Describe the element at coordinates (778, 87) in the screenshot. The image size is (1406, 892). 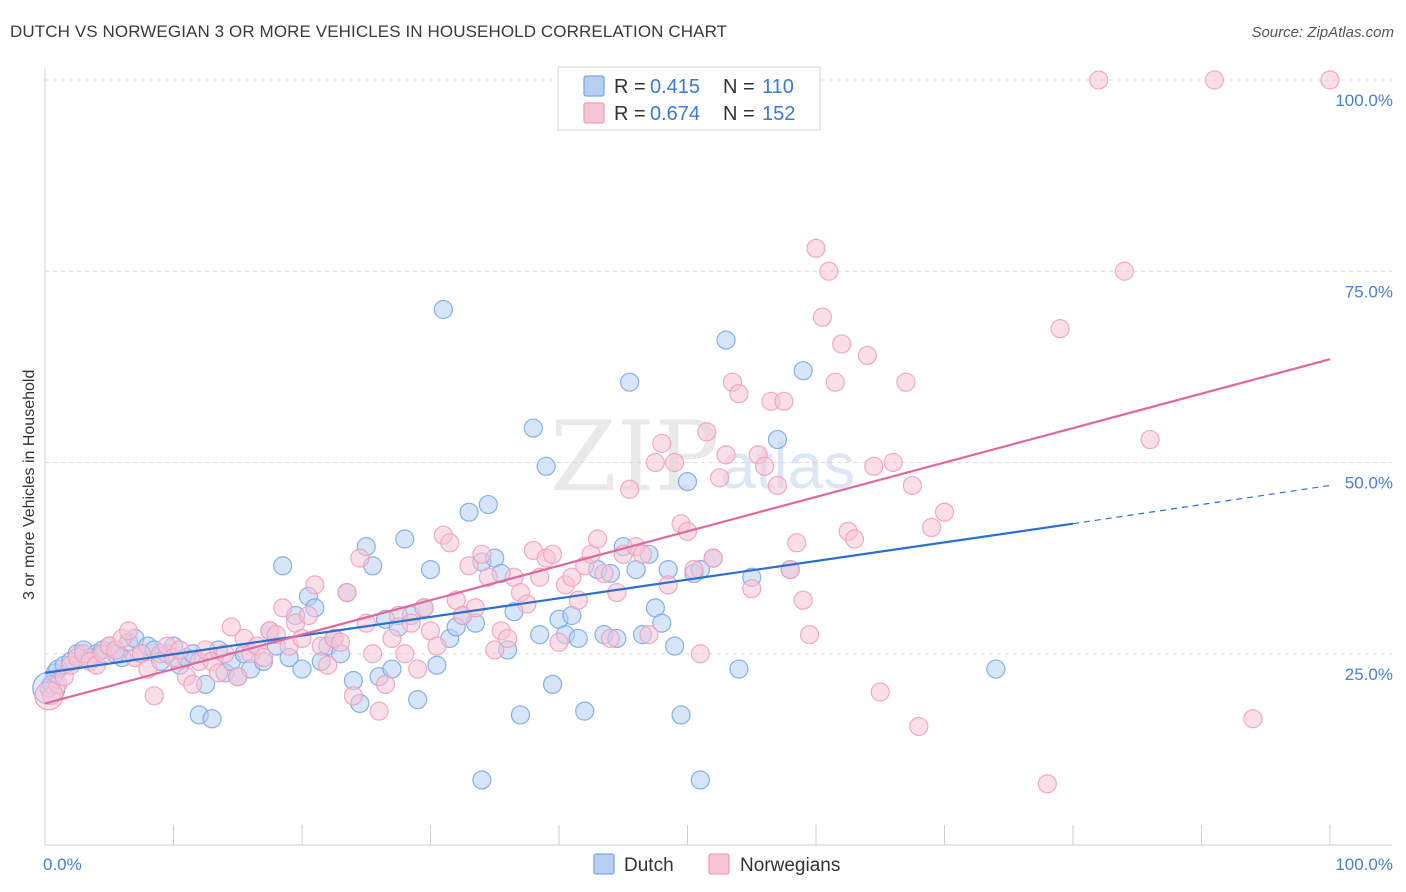
I see `legend-dutch-n: 110` at that location.